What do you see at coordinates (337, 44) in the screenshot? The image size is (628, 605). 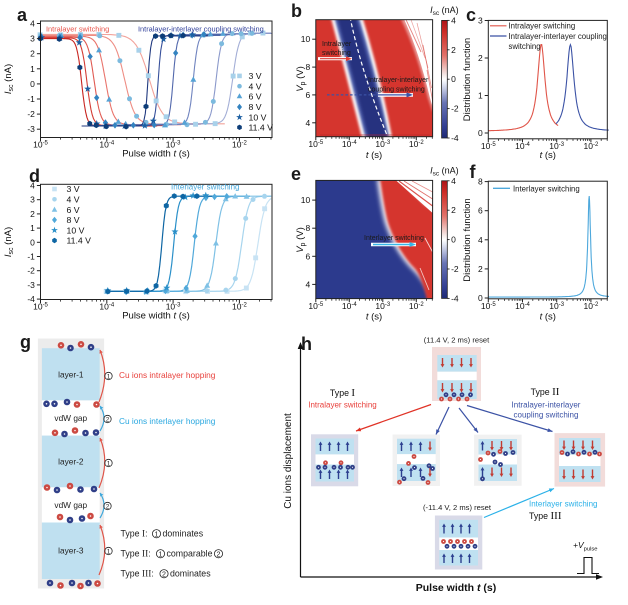 I see `svg-text: Intralayer` at bounding box center [337, 44].